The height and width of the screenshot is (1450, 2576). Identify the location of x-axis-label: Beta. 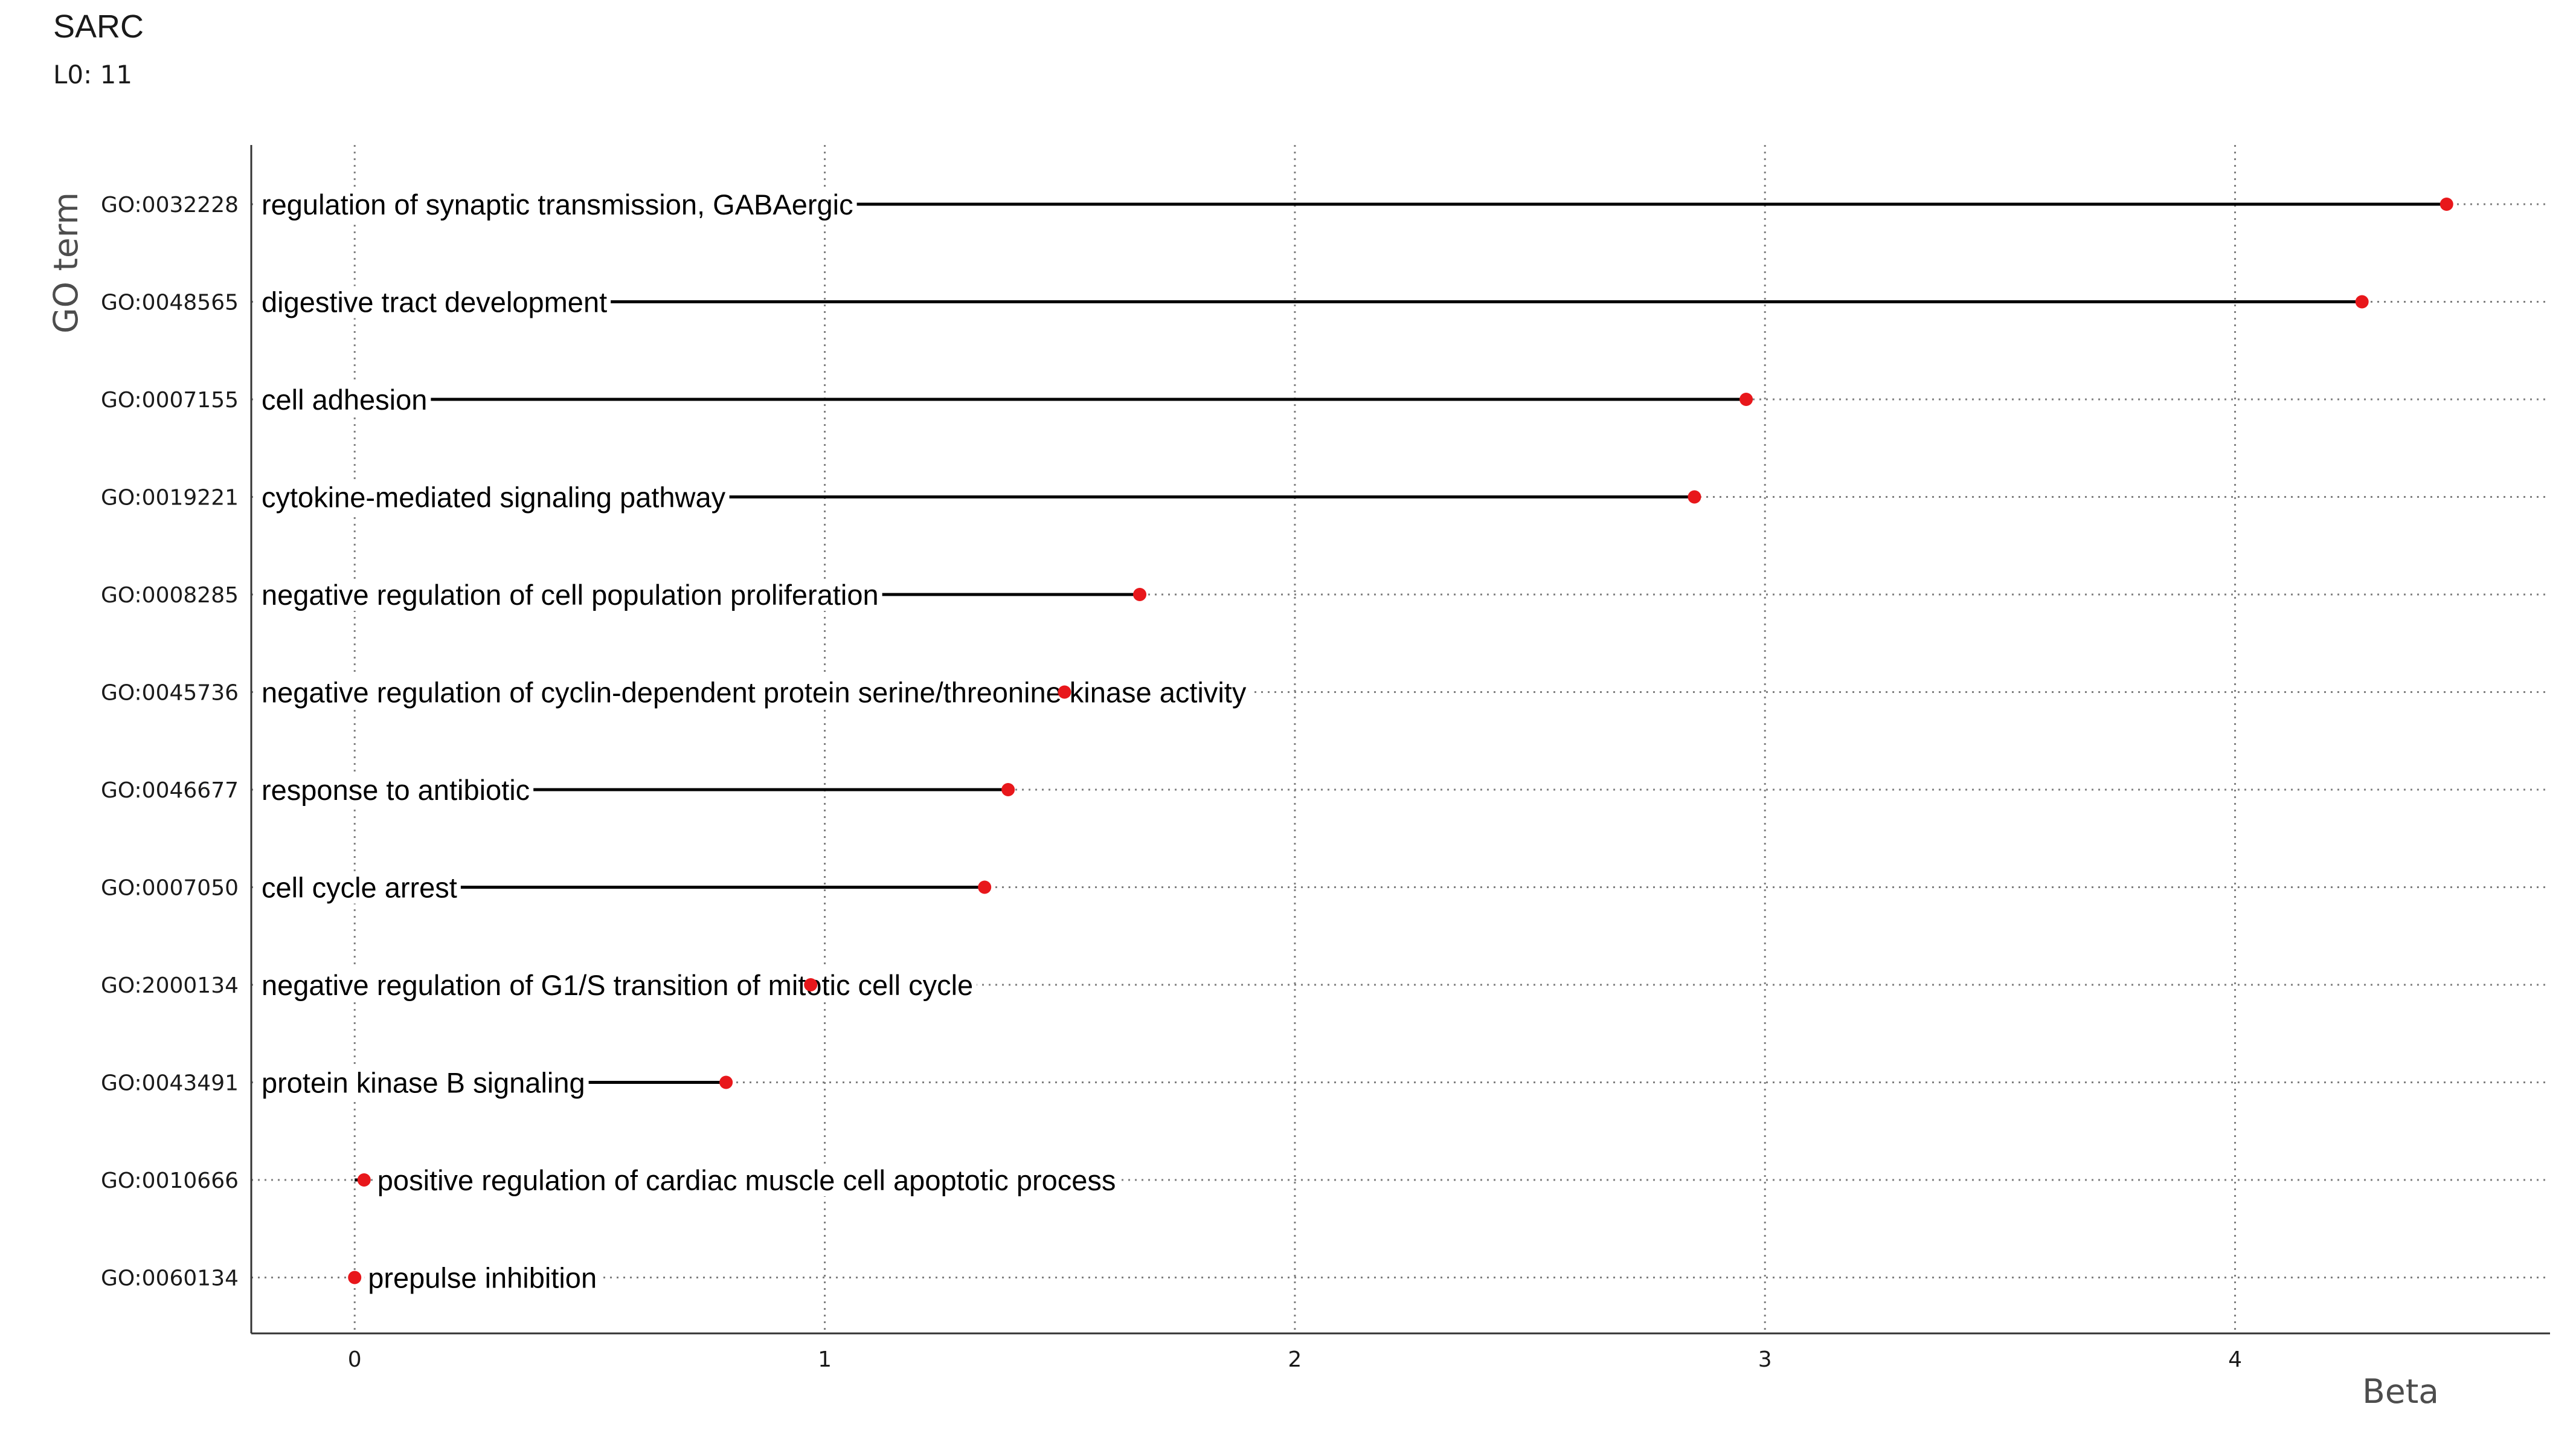
(2400, 1391).